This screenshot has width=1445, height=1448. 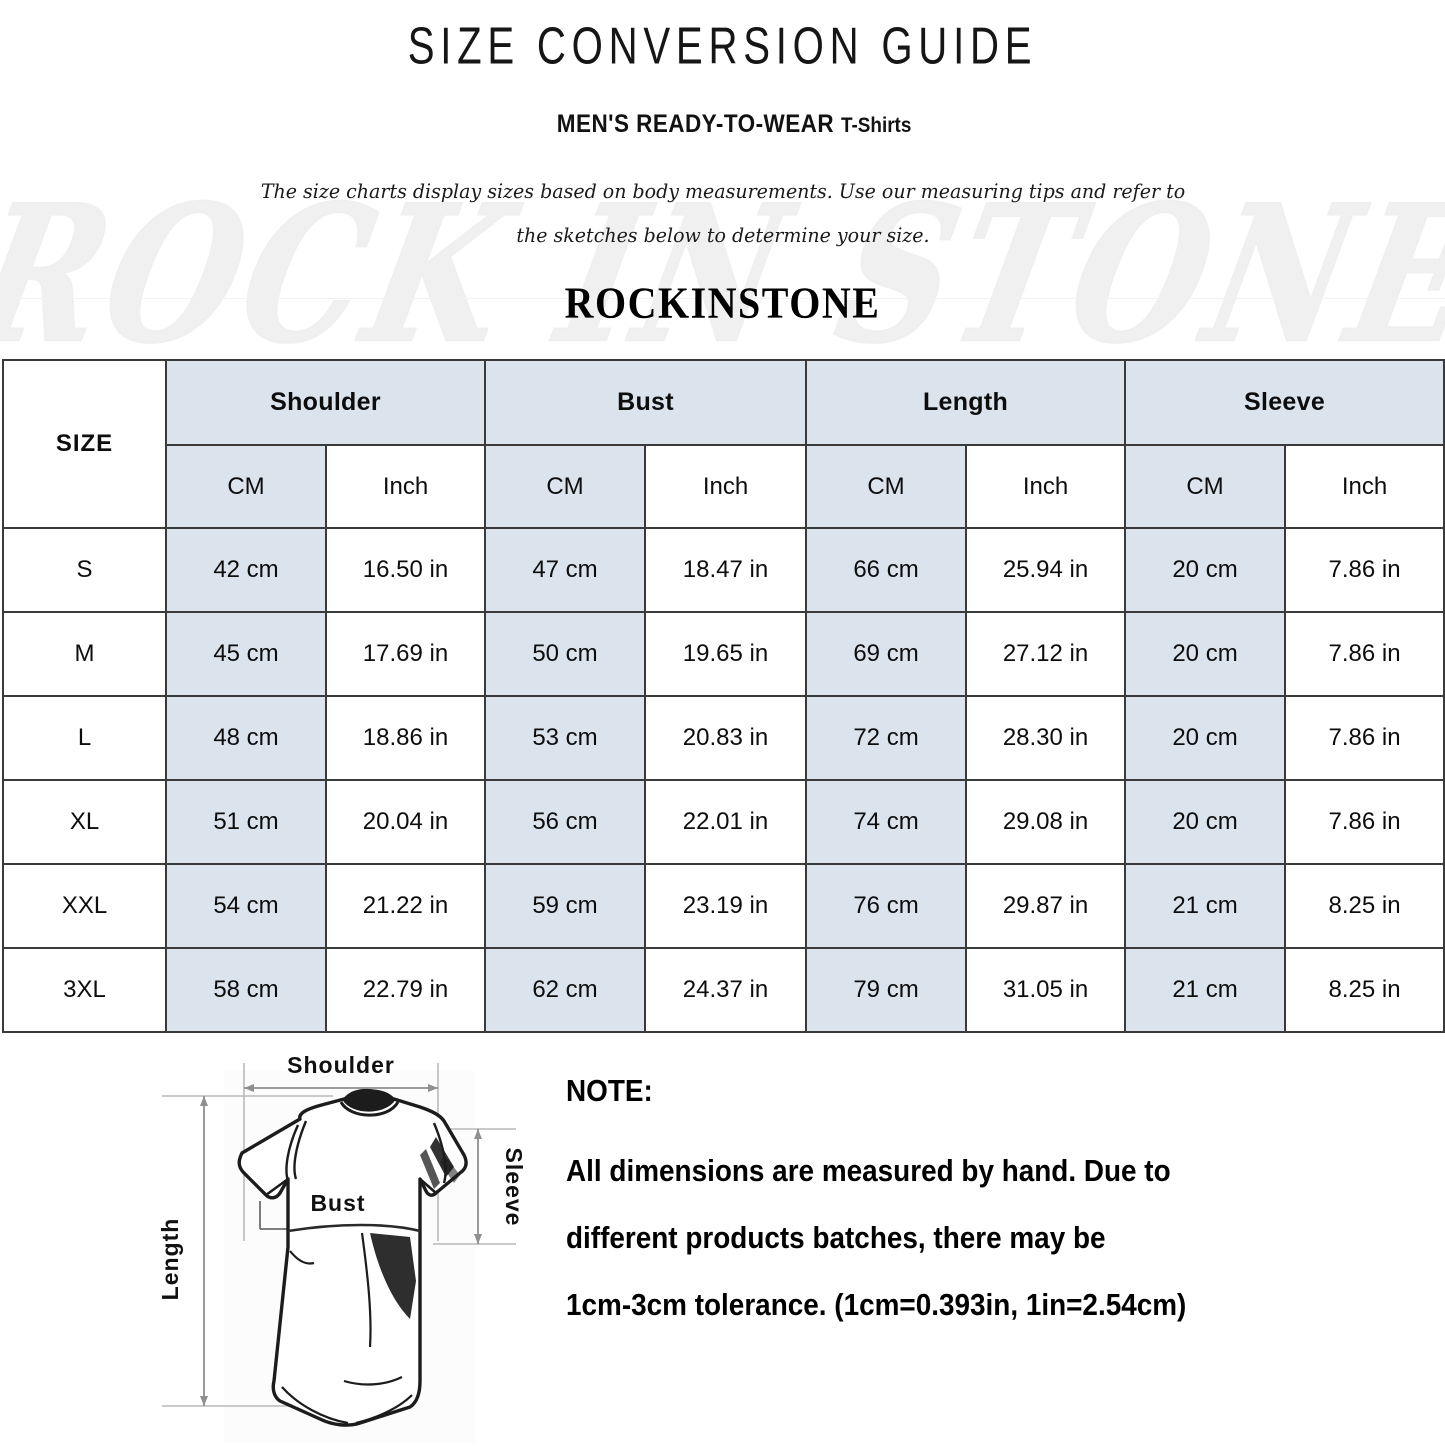 I want to click on cell-shoulder-inch: 18.86 in, so click(x=405, y=738).